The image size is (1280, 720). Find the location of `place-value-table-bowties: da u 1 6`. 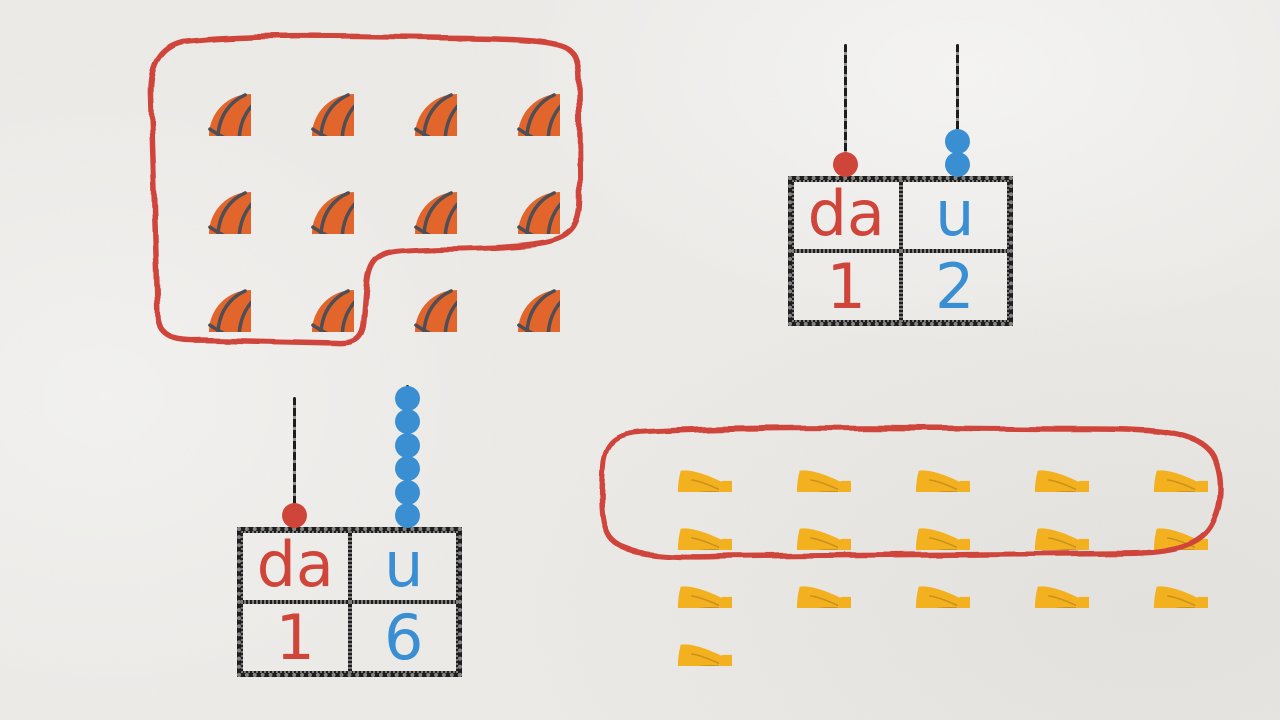

place-value-table-bowties: da u 1 6 is located at coordinates (349, 602).